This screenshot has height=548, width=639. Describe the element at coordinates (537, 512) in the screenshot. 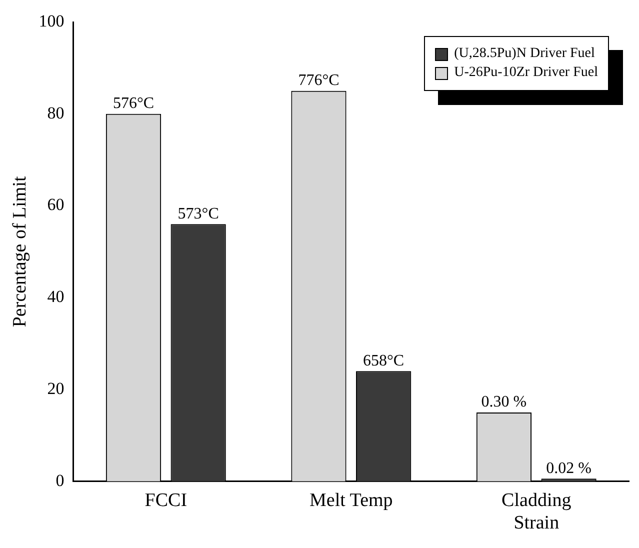

I see `x-tick-label: Cladding Strain` at that location.